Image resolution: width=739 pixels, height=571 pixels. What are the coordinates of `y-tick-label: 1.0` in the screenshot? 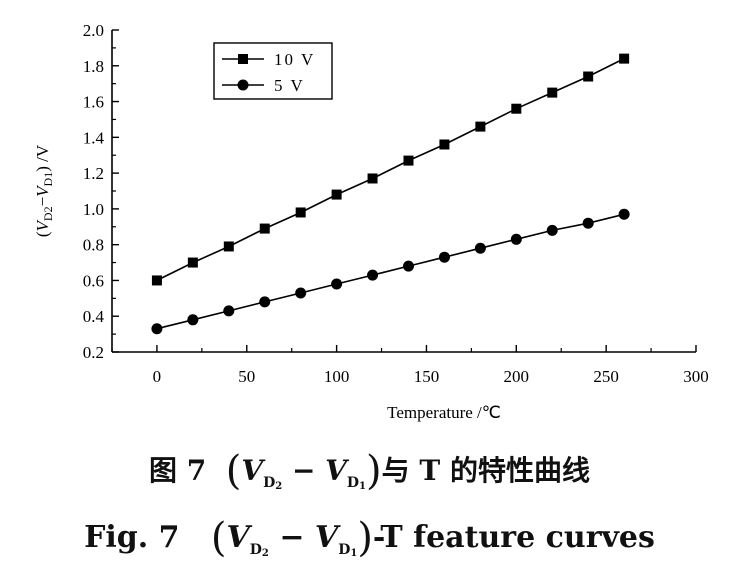 It's located at (93, 209).